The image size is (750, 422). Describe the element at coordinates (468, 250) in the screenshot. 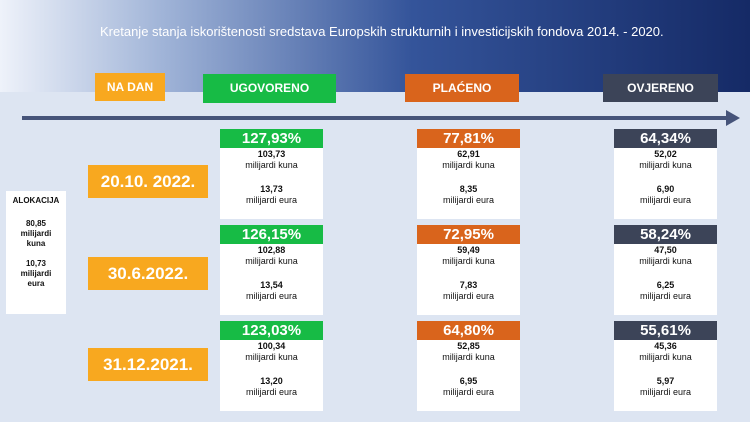

I see `kuna-value: 59,49` at that location.